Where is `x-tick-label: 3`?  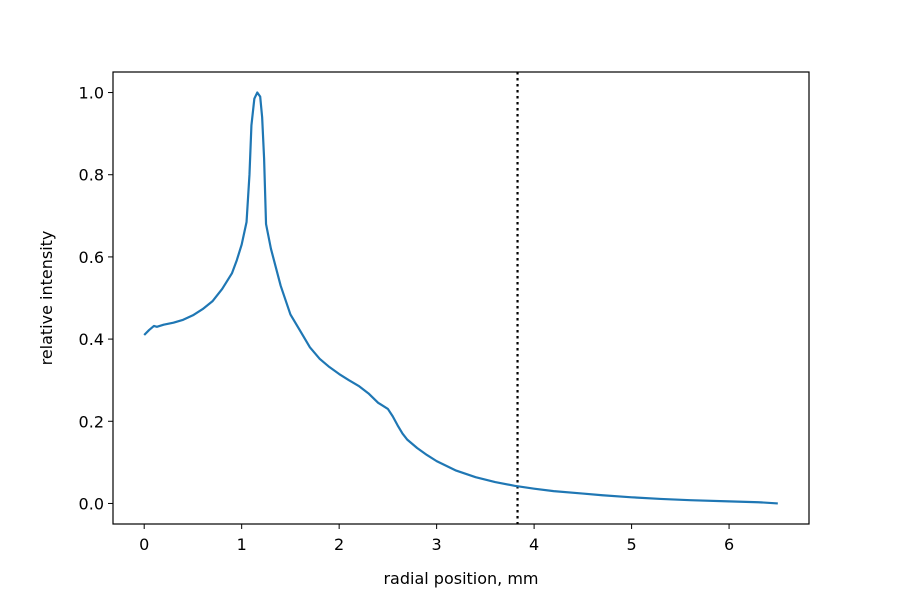
x-tick-label: 3 is located at coordinates (437, 544).